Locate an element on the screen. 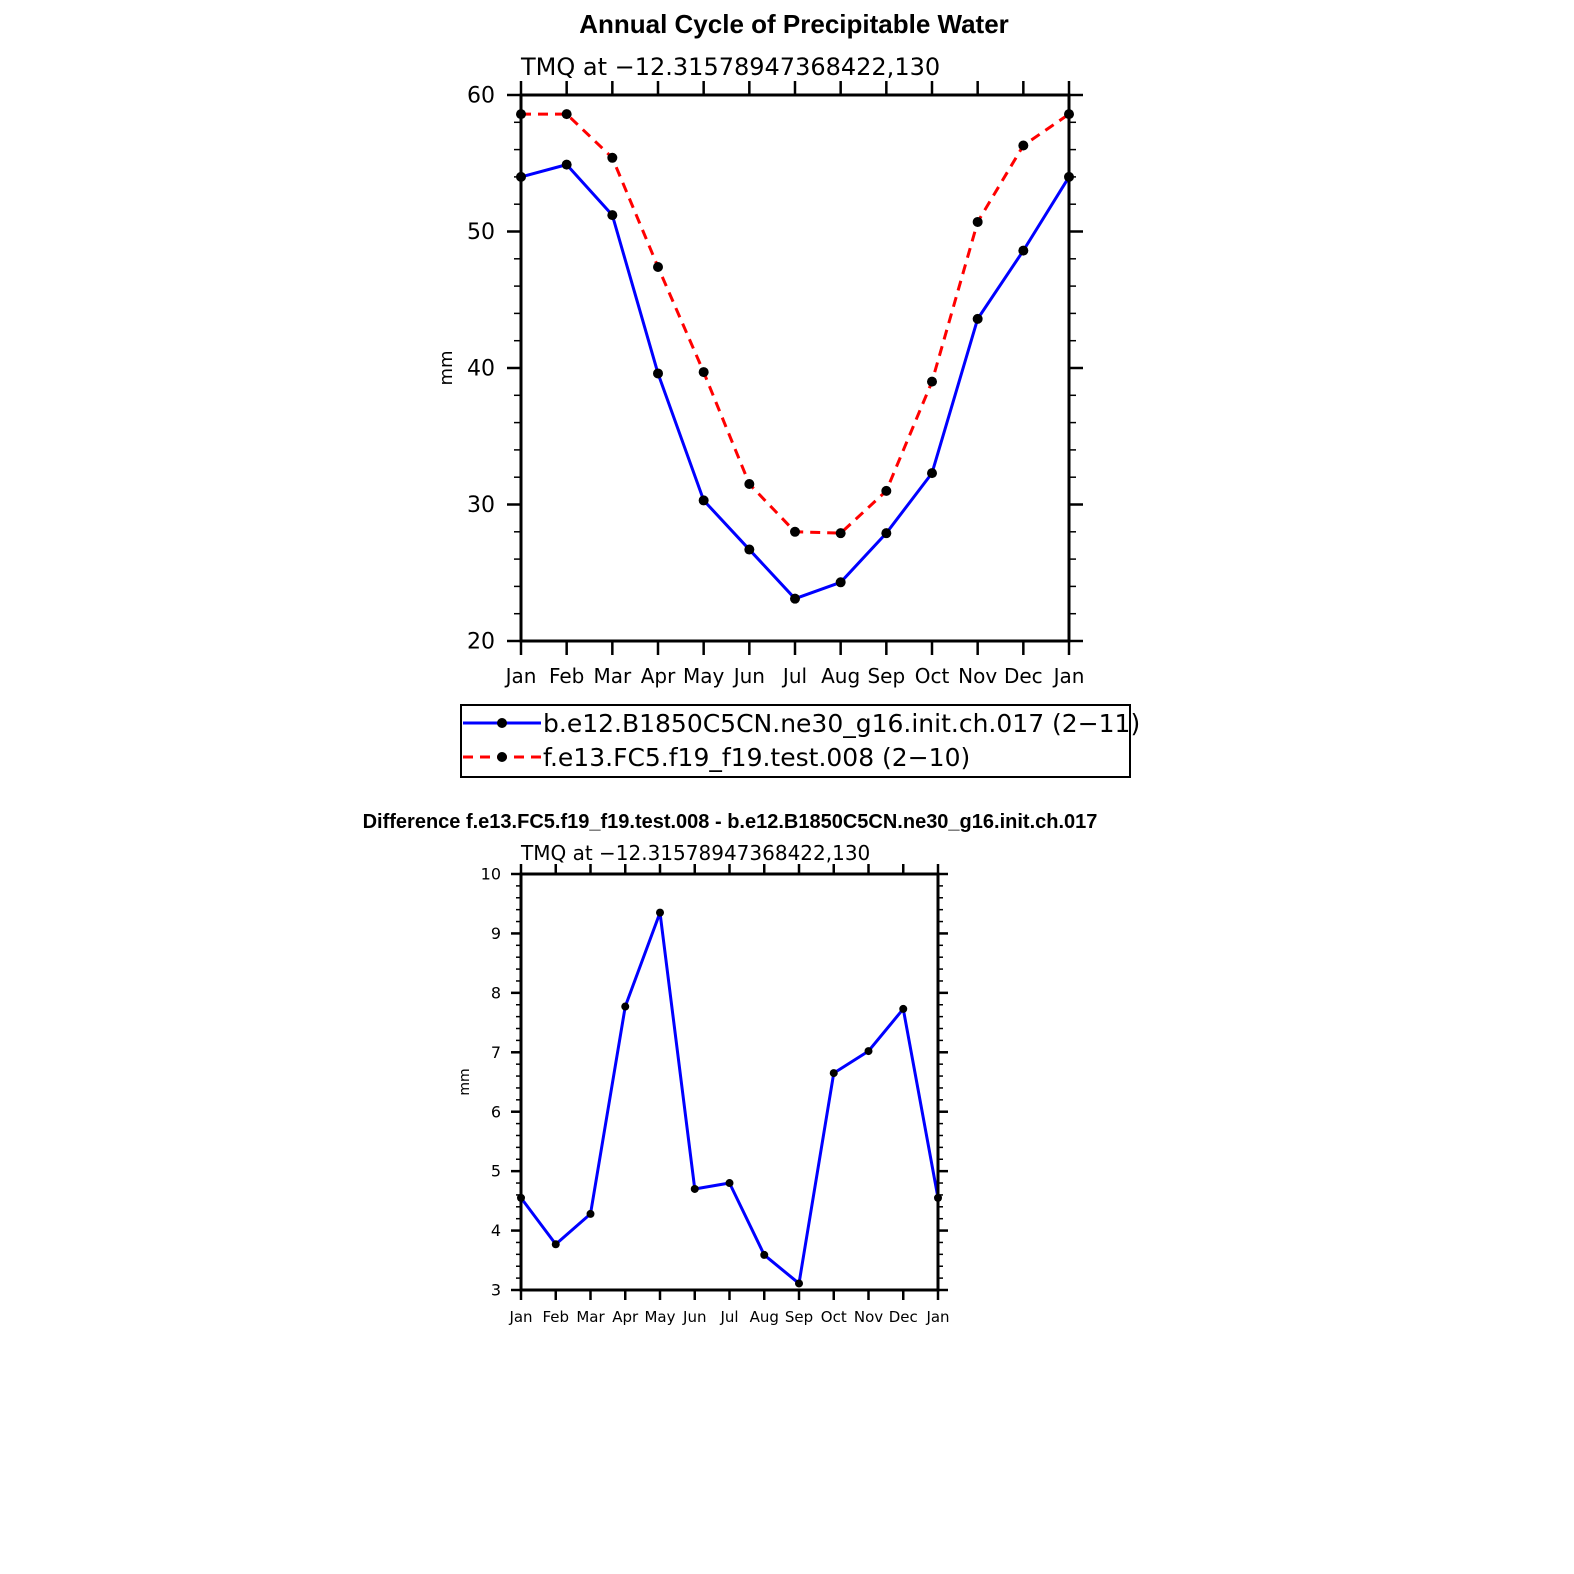 The image size is (1574, 1574). y-tick-label: 6 is located at coordinates (496, 1111).